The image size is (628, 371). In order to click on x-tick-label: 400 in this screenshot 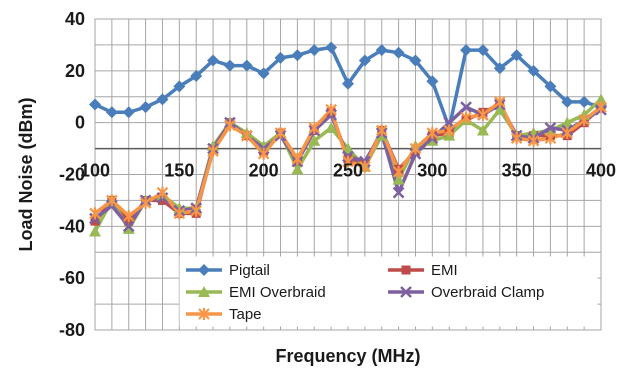, I will do `click(601, 171)`.